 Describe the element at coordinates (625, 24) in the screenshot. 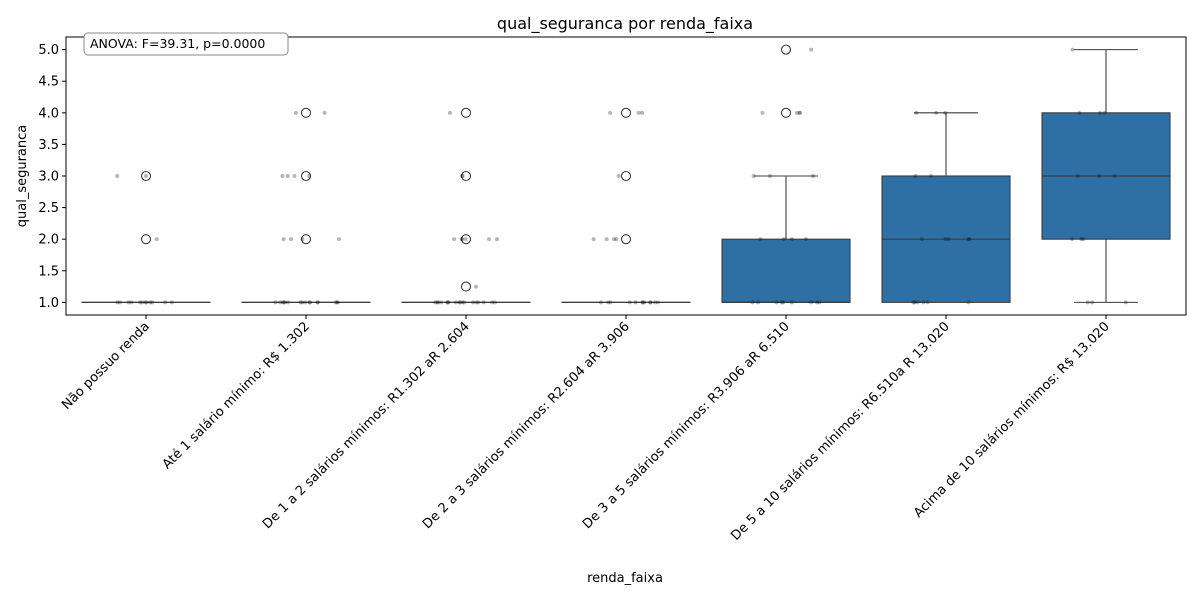

I see `chart-title: qual_seguranca por renda_faixa` at that location.